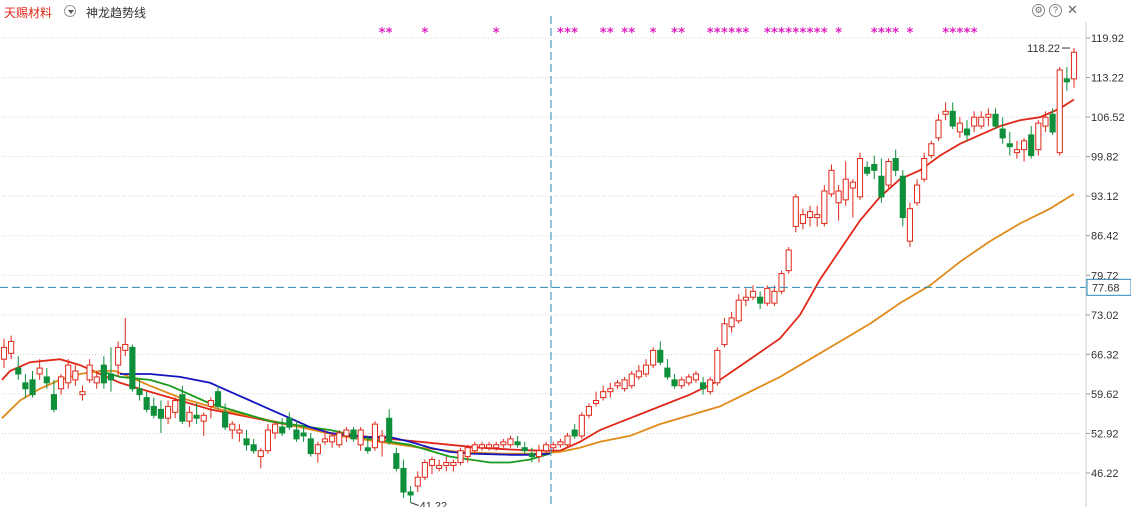 Image resolution: width=1131 pixels, height=507 pixels. I want to click on chevron-down-icon, so click(70, 11).